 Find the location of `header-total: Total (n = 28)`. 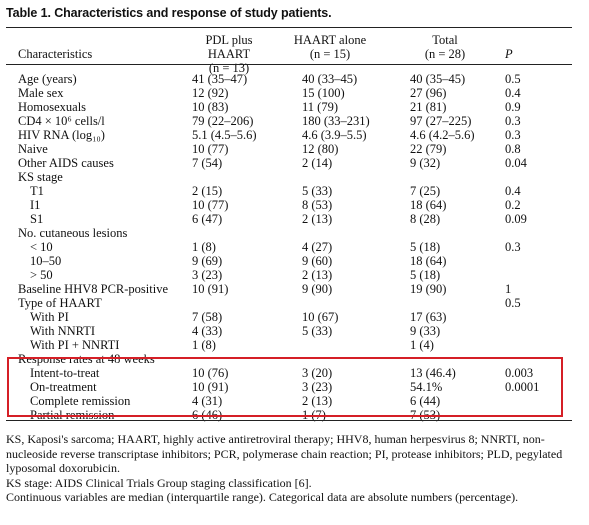

header-total: Total (n = 28) is located at coordinates (445, 47).